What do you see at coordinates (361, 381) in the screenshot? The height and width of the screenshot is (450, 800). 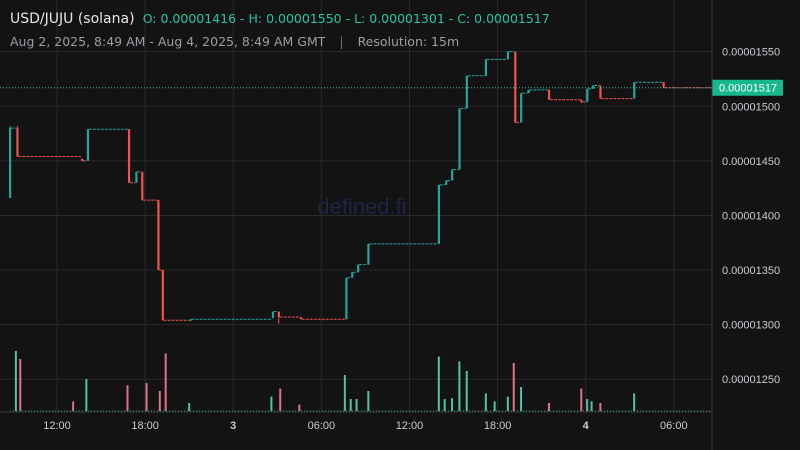 I see `volume-bars` at bounding box center [361, 381].